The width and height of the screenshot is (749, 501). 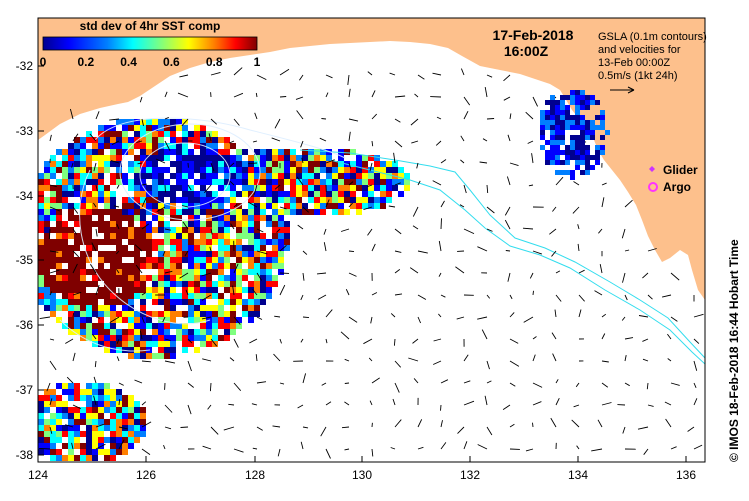 What do you see at coordinates (85, 62) in the screenshot?
I see `colorbar-tick-label: 0.2` at bounding box center [85, 62].